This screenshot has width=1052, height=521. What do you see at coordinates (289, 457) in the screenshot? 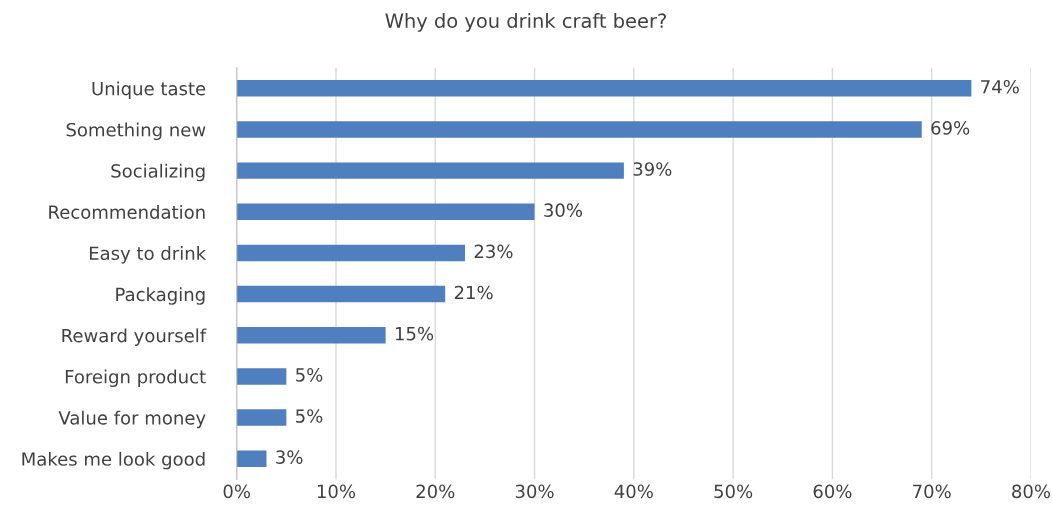
I see `data-label: 3%` at bounding box center [289, 457].